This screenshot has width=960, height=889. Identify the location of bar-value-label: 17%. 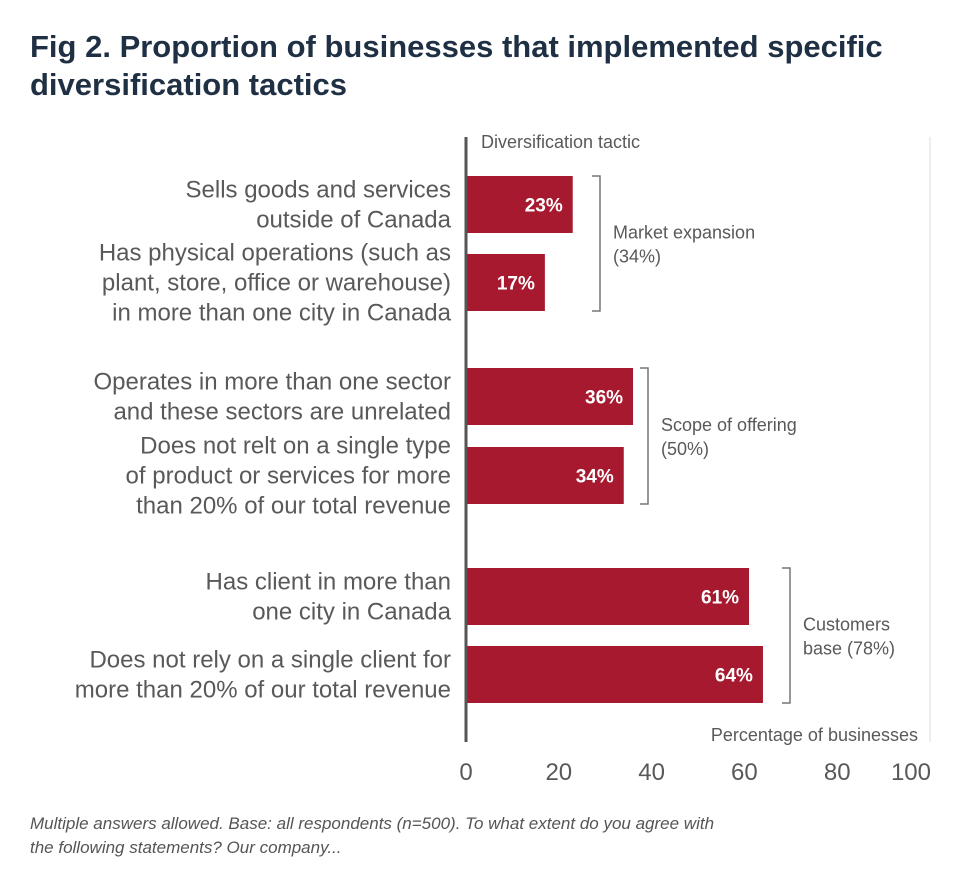
(516, 284).